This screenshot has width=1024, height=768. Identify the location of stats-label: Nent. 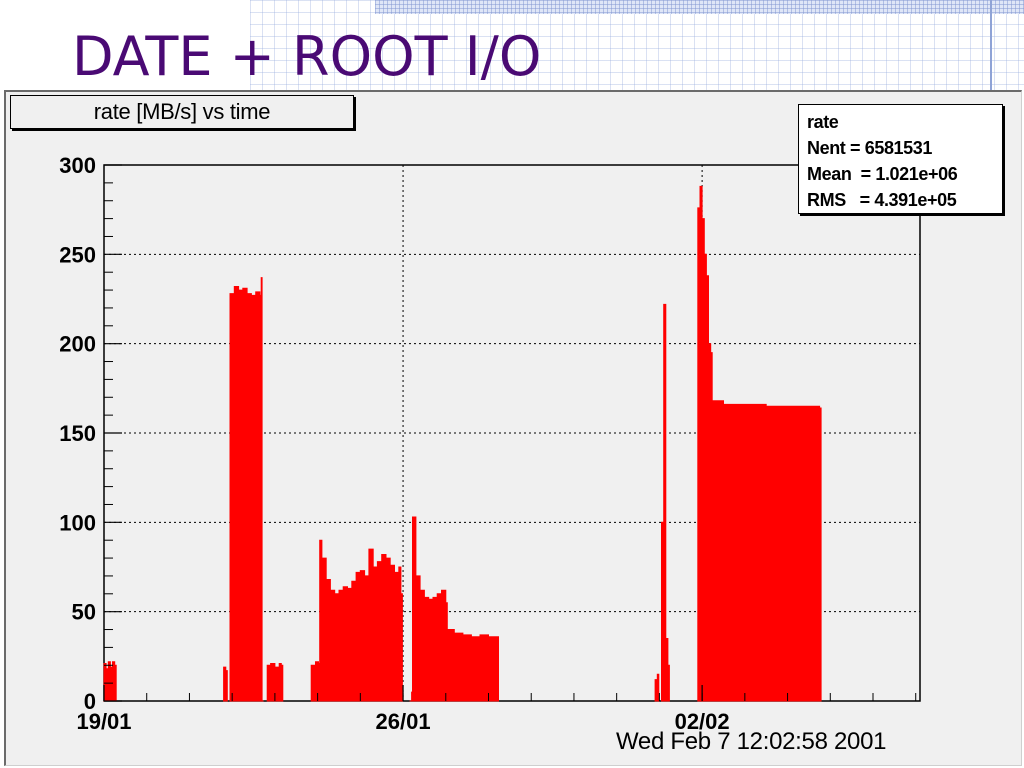
(826, 148).